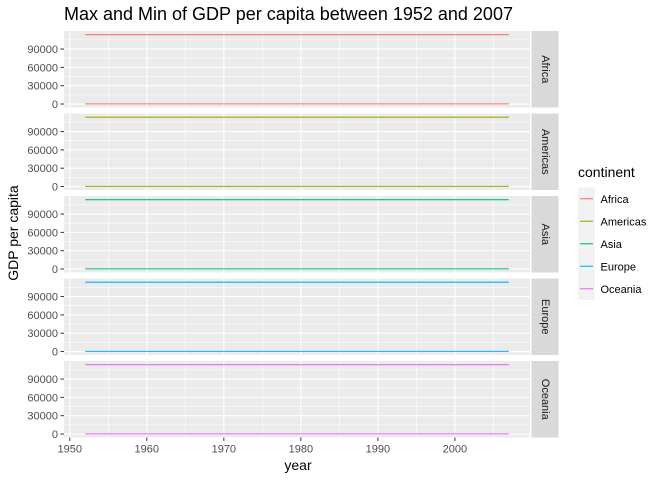  I want to click on x-tick-label: 1980, so click(301, 450).